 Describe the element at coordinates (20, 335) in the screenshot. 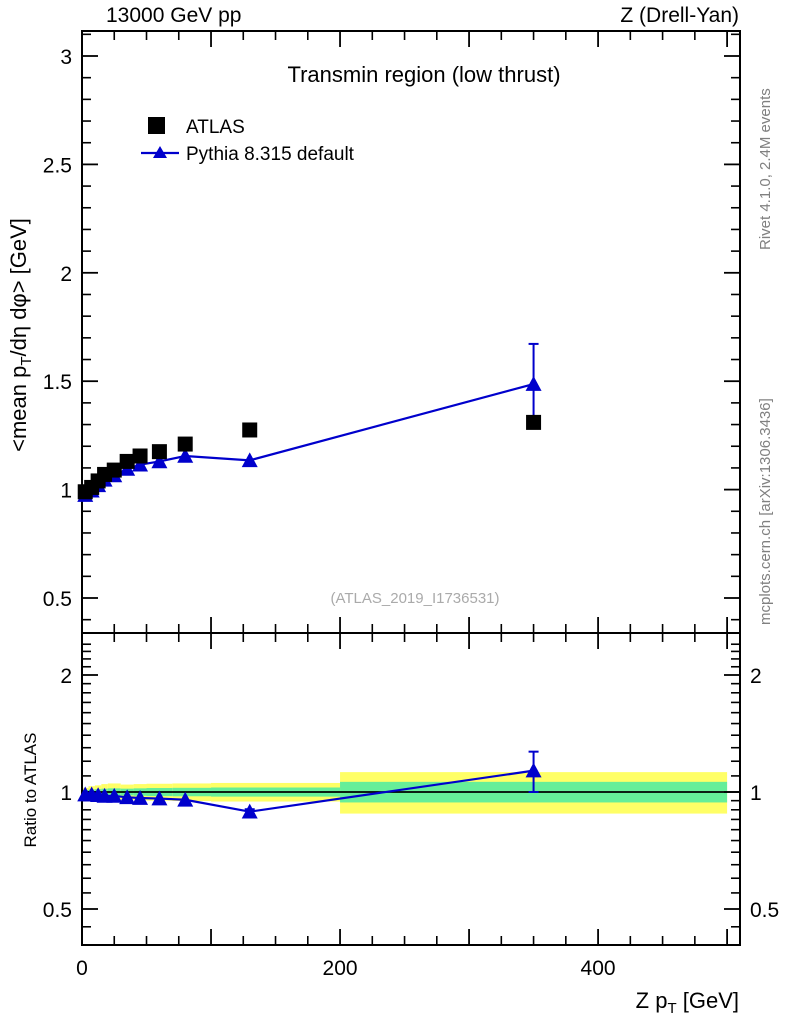

I see `y-axis-title: <mean pT/dη dφ> [GeV]` at that location.